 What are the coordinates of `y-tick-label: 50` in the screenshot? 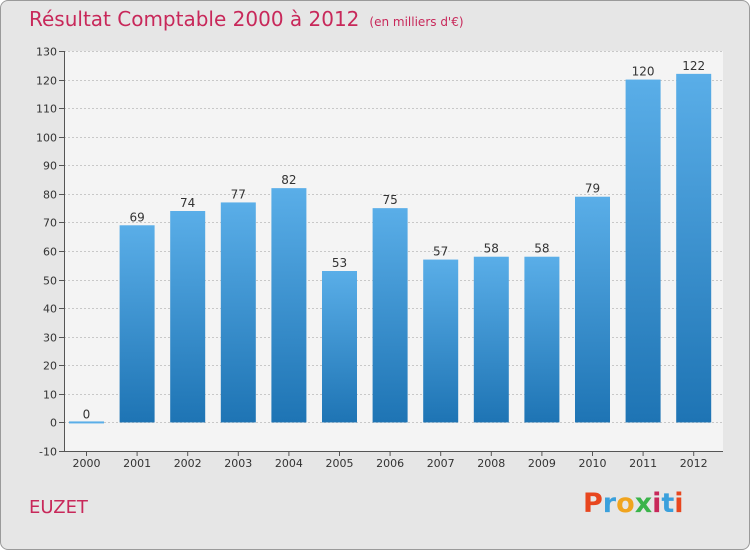 It's located at (50, 281).